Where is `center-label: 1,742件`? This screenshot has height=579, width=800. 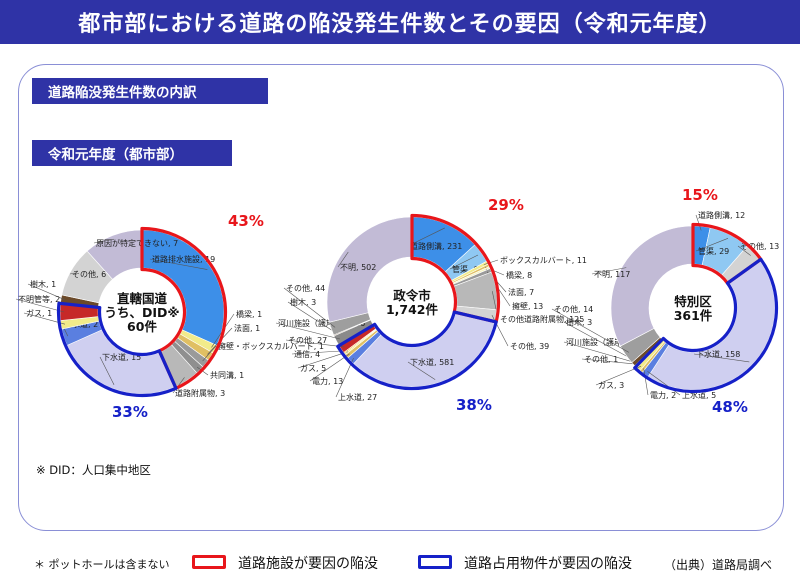 center-label: 1,742件 is located at coordinates (412, 309).